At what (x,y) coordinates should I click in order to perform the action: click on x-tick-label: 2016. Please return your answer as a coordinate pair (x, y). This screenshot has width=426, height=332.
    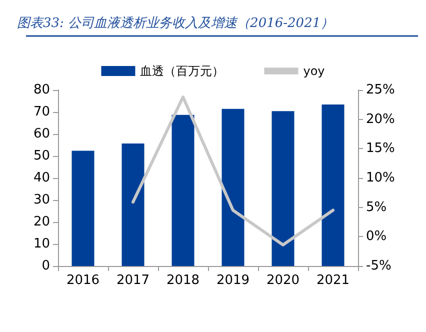
    Looking at the image, I should click on (83, 280).